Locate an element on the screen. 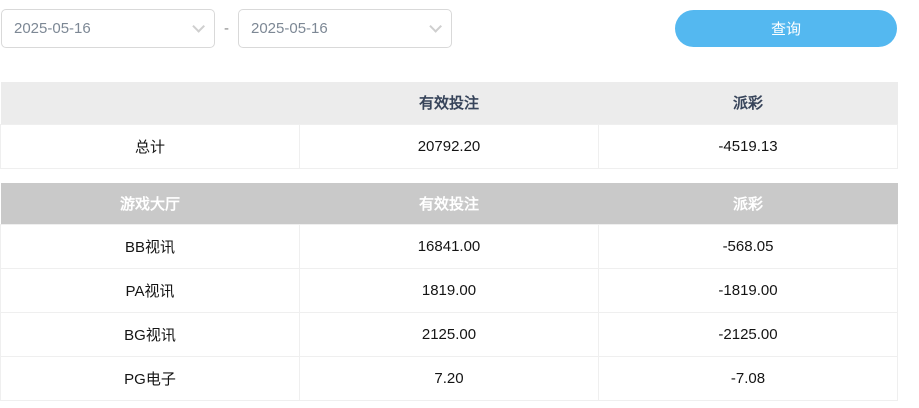 The width and height of the screenshot is (919, 408). summary-total-payout: -4519.13 is located at coordinates (748, 146).